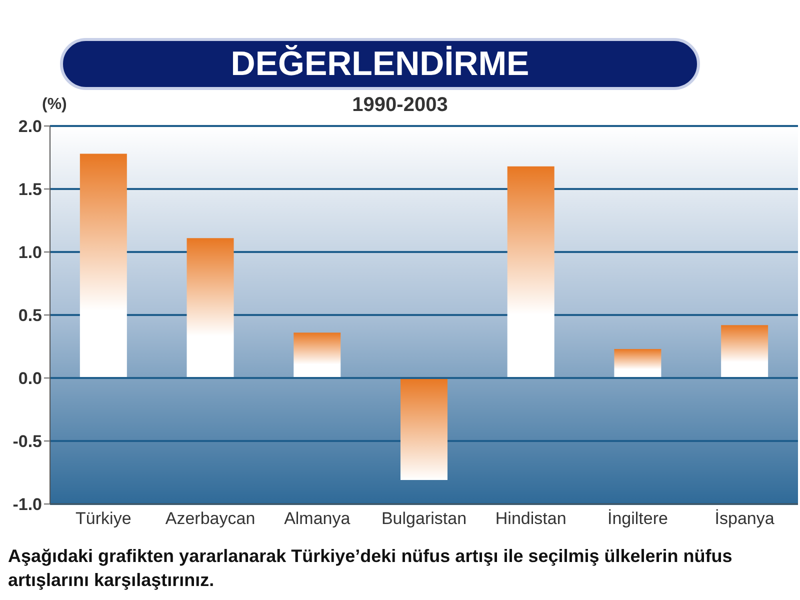 The height and width of the screenshot is (600, 800). What do you see at coordinates (27, 442) in the screenshot?
I see `y-tick-label: -0.5` at bounding box center [27, 442].